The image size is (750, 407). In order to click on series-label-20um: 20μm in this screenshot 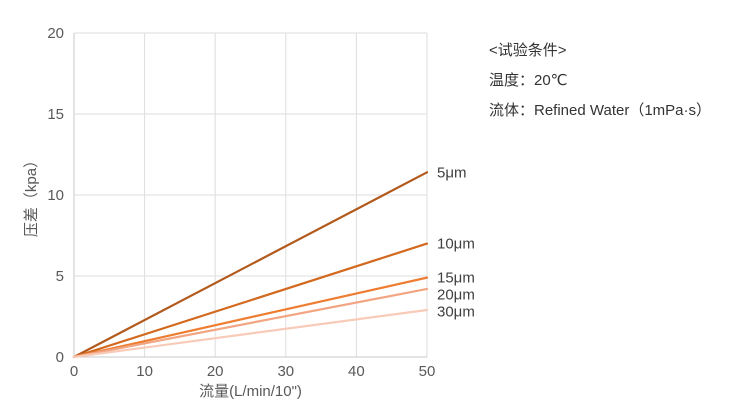, I will do `click(456, 295)`.